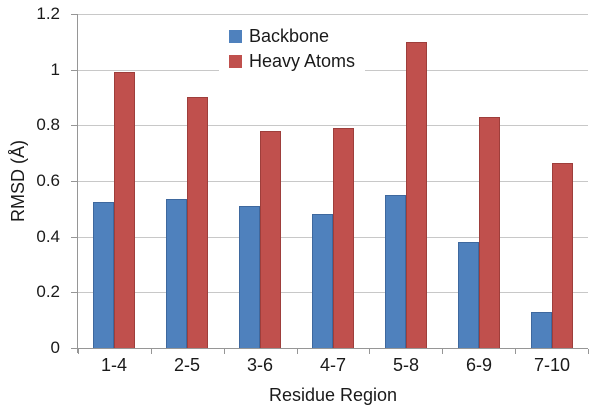  What do you see at coordinates (74, 14) in the screenshot?
I see `y-tick-mark-1.2` at bounding box center [74, 14].